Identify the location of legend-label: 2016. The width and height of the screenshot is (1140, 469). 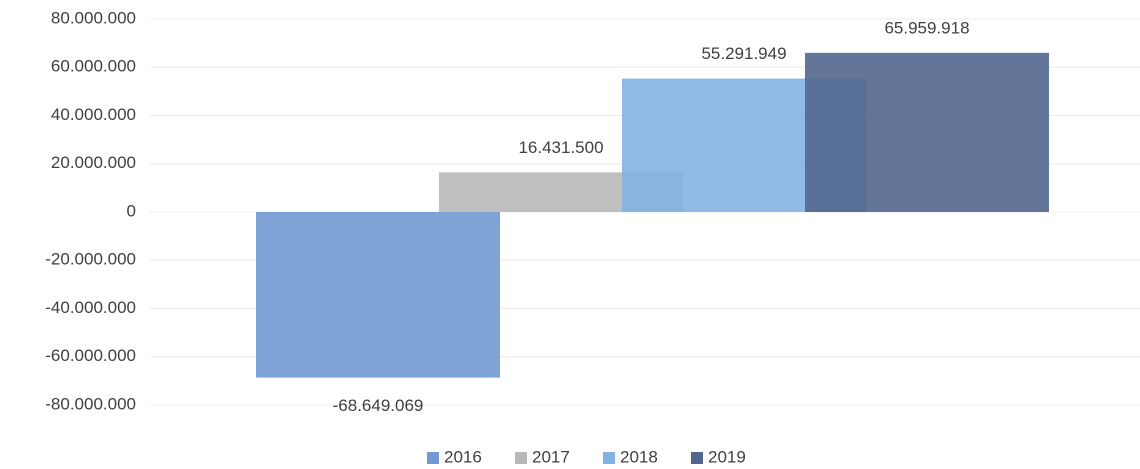
(463, 456).